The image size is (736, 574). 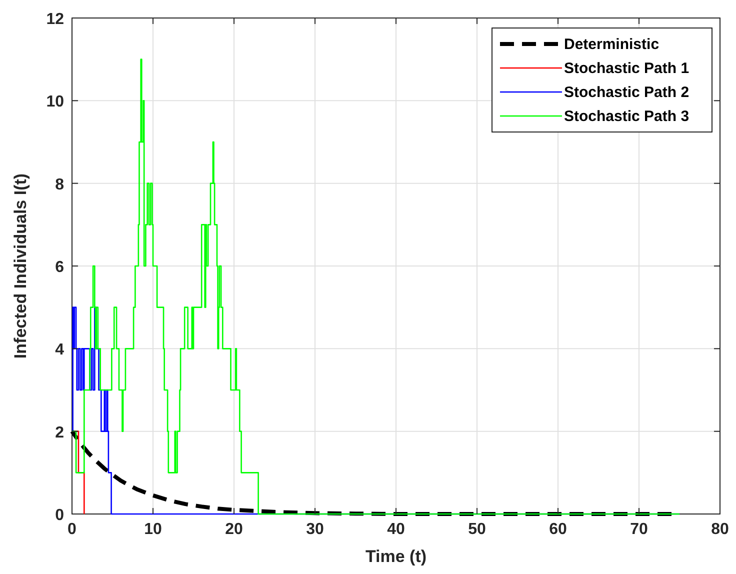 I want to click on x-tick-label: 70, so click(x=639, y=529).